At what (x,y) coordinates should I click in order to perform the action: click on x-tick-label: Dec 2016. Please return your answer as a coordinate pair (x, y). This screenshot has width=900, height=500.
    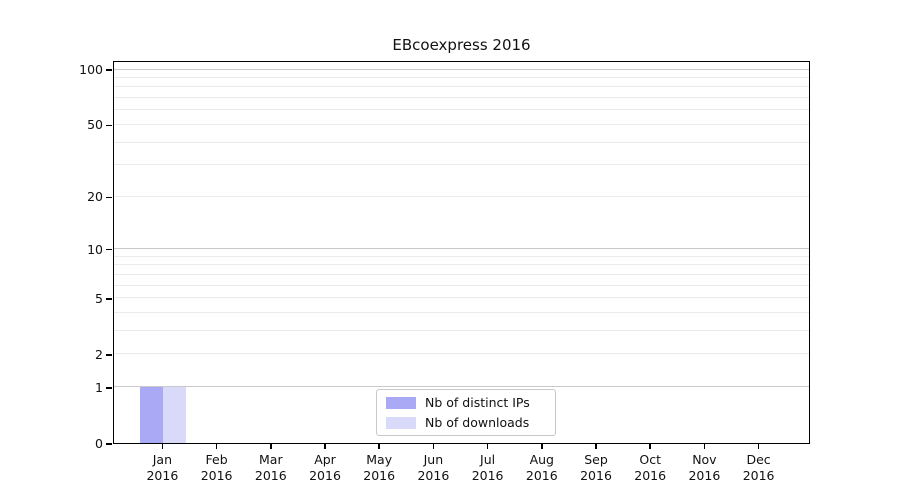
    Looking at the image, I should click on (759, 467).